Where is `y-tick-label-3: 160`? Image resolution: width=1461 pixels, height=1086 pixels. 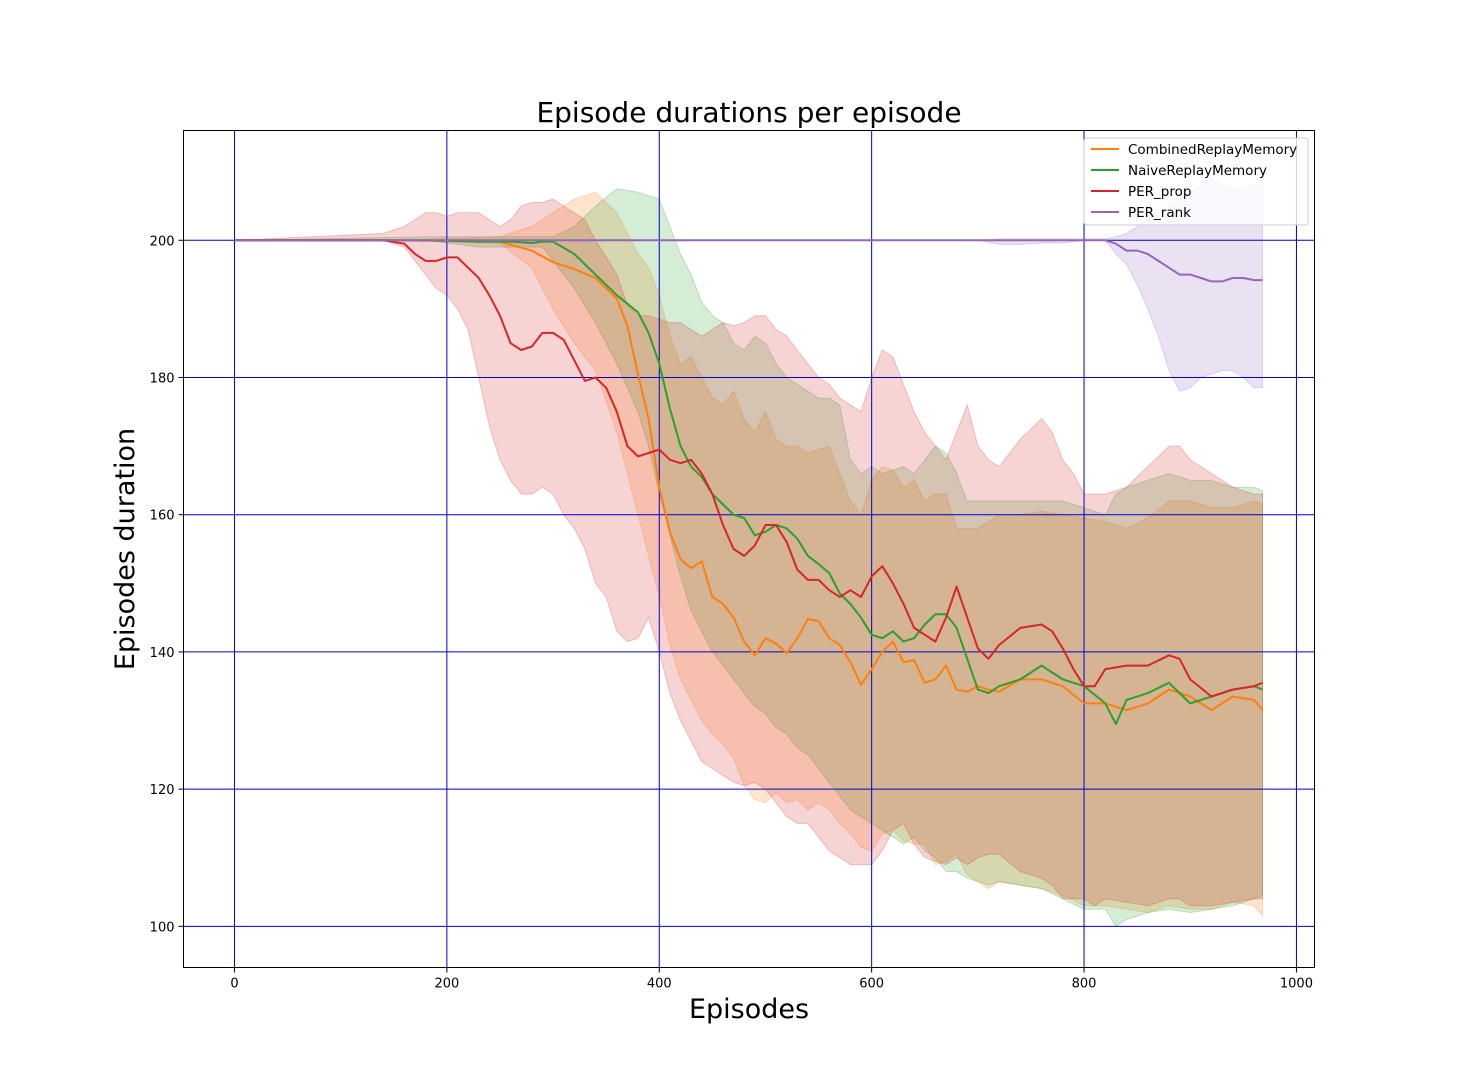
y-tick-label-3: 160 is located at coordinates (162, 516).